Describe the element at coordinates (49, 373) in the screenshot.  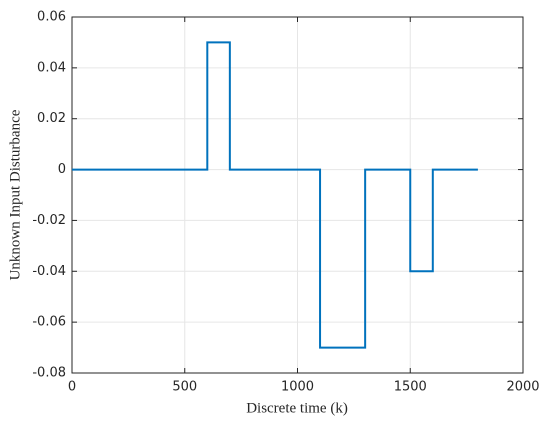
I see `y-tick-label: -0.08` at that location.